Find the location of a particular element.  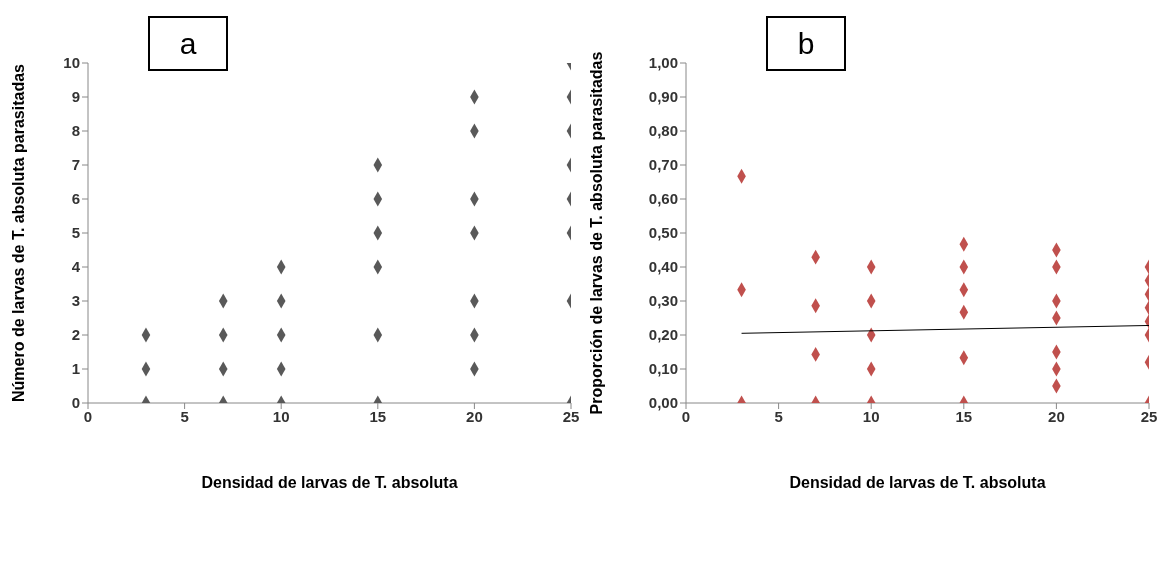

y-tick-label: 0,70 is located at coordinates (663, 165).